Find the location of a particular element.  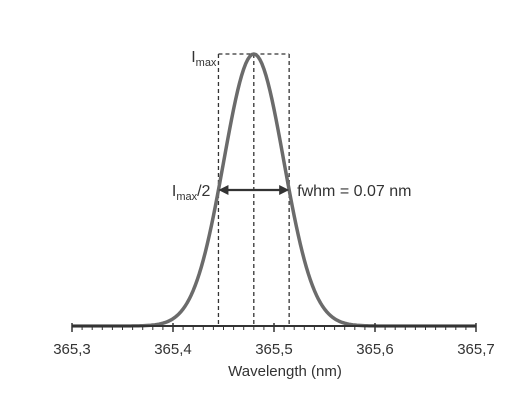

arrow-right-head-icon is located at coordinates (284, 190).